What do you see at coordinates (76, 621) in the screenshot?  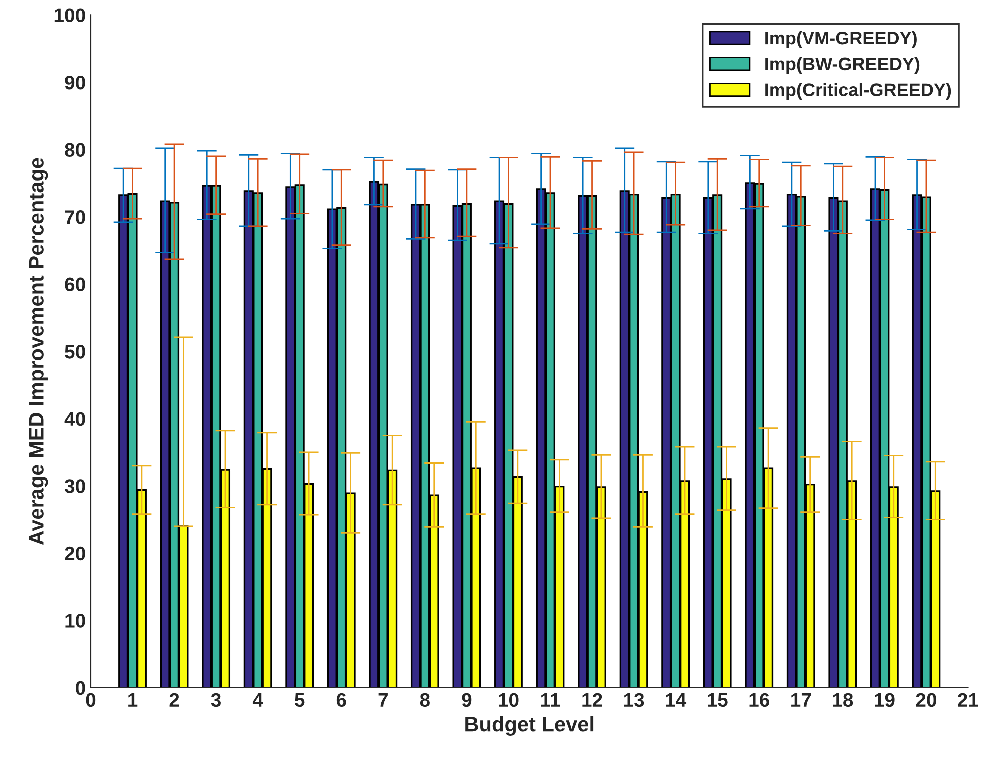 I see `y-tick-label: 10` at bounding box center [76, 621].